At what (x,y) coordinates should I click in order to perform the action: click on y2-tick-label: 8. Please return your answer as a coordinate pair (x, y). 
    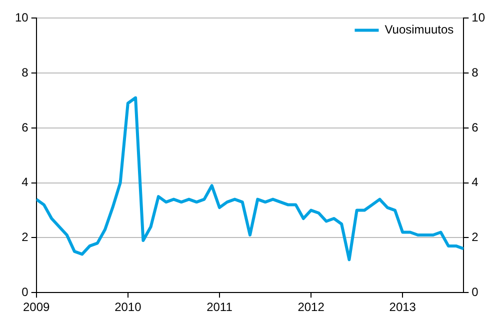
    Looking at the image, I should click on (475, 72).